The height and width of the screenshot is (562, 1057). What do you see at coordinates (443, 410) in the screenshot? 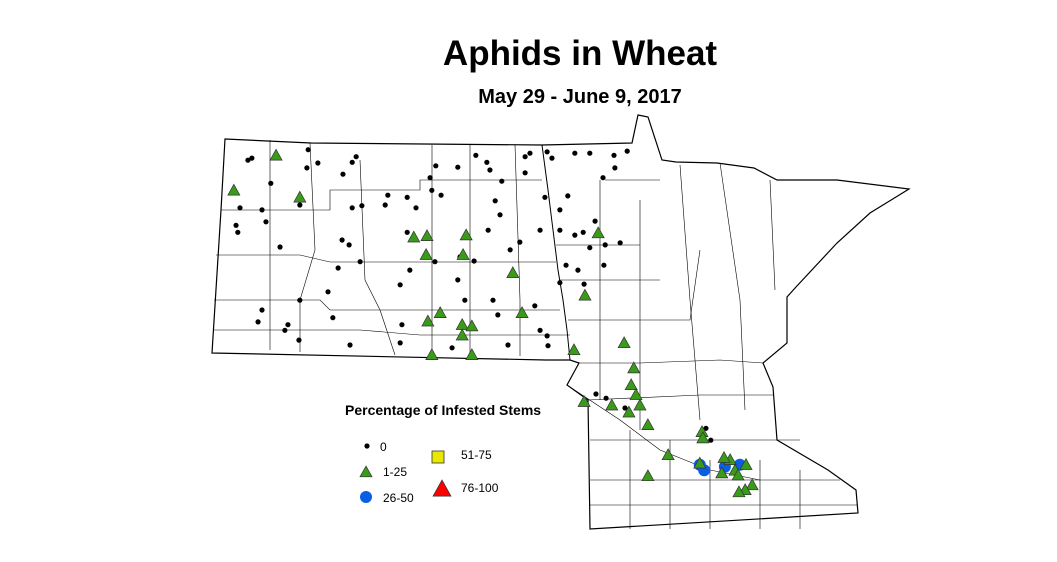
I see `legend-title: Percentage of Infested Stems` at bounding box center [443, 410].